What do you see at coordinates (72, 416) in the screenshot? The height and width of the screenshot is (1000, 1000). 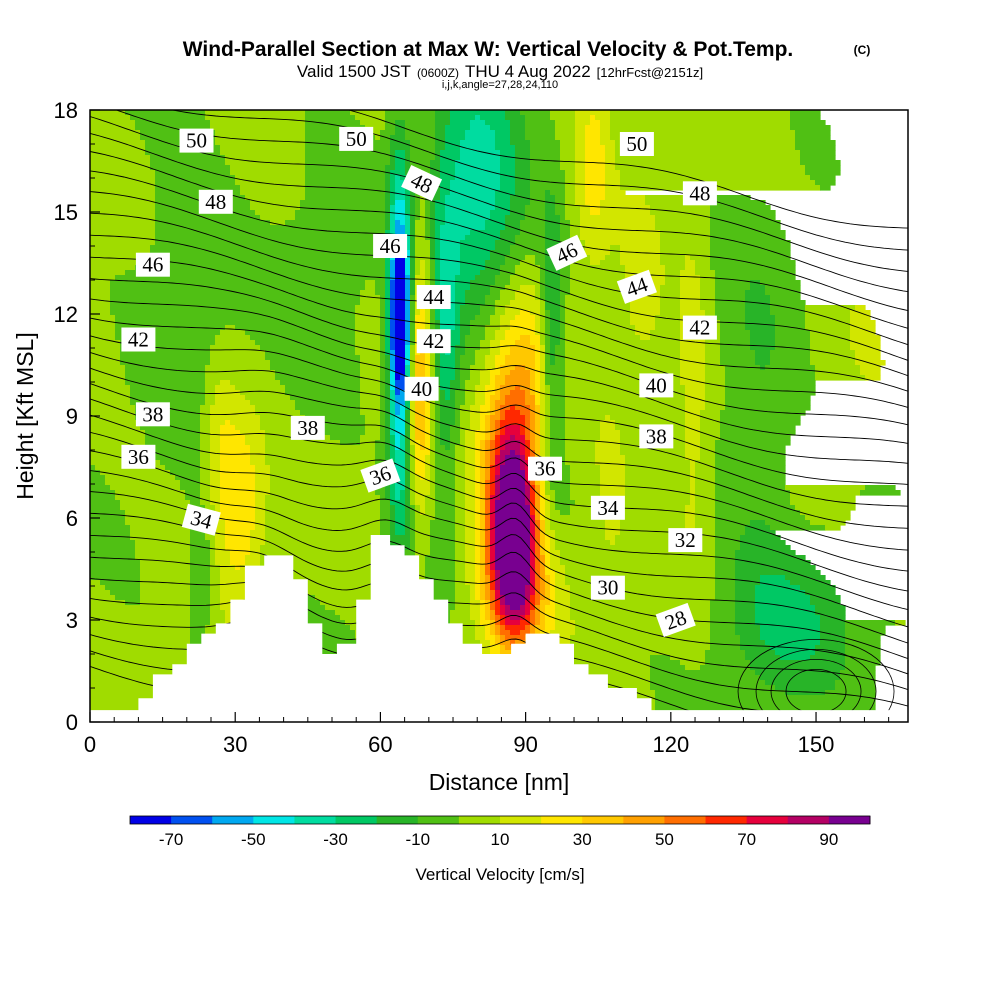 I see `y-tick-label: 9` at bounding box center [72, 416].